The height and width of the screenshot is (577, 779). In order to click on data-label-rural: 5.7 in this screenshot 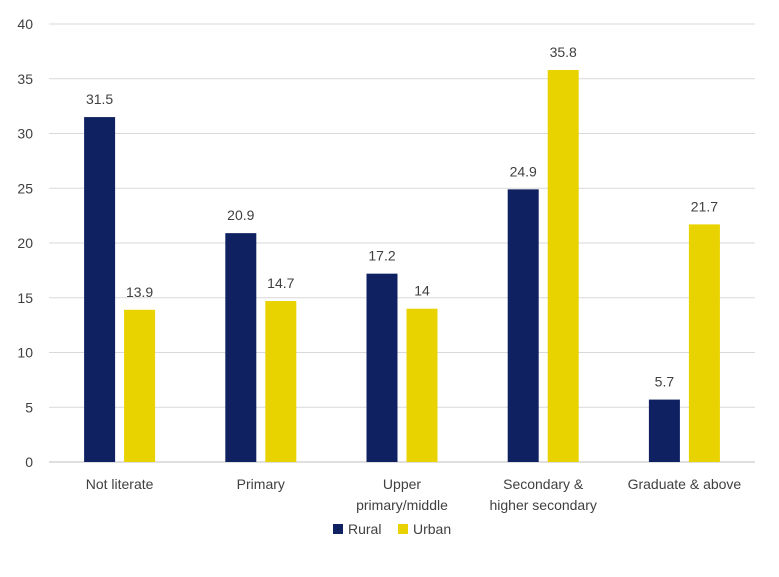, I will do `click(665, 382)`.